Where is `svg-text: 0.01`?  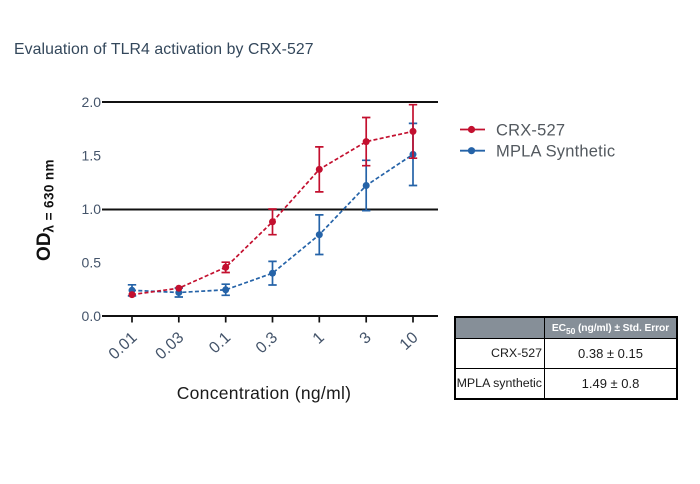 svg-text: 0.01 is located at coordinates (123, 346).